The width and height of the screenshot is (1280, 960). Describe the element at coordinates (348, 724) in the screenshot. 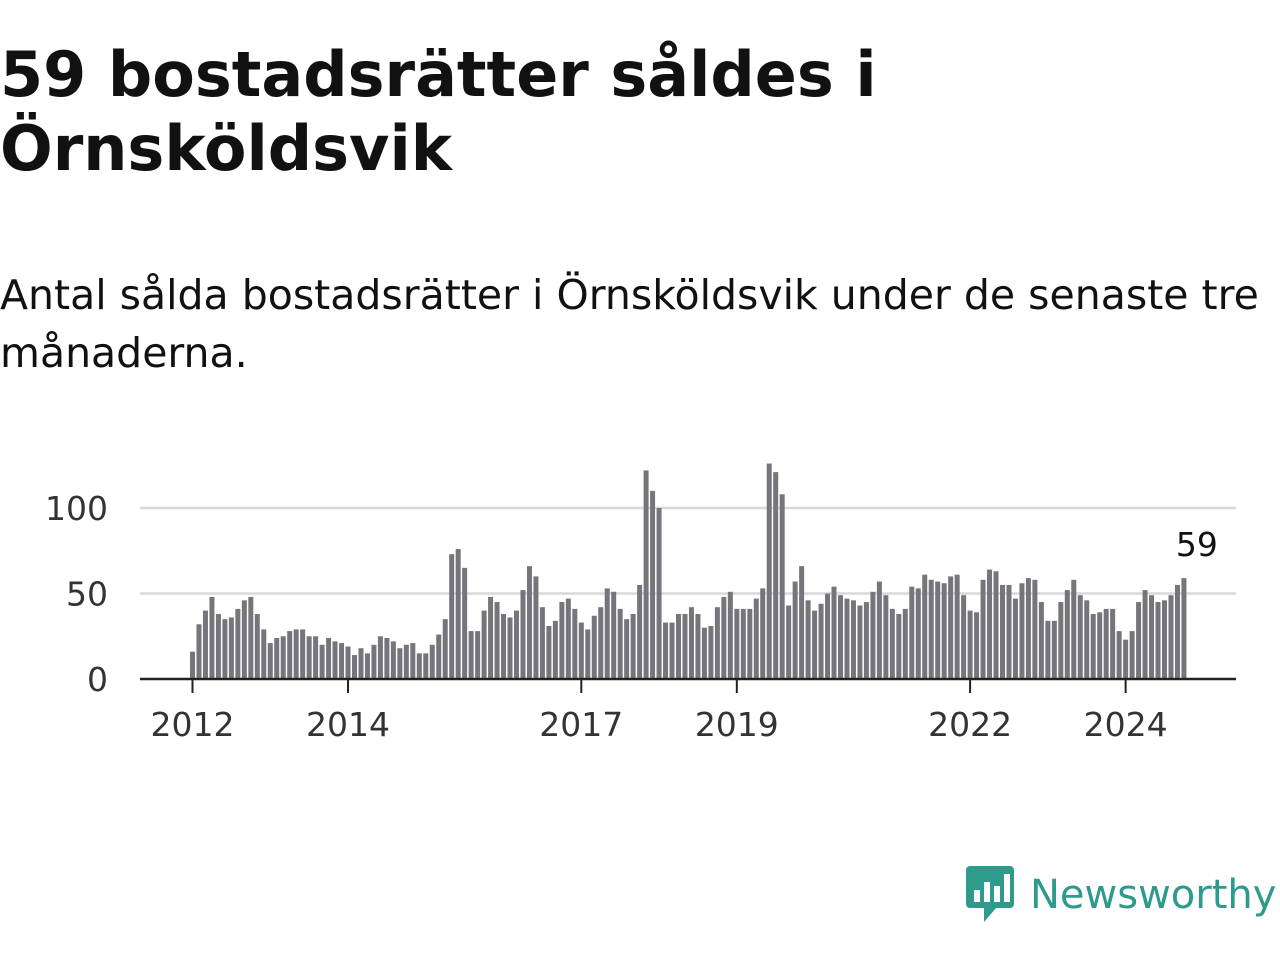

I see `x-tick-label: 2014` at that location.